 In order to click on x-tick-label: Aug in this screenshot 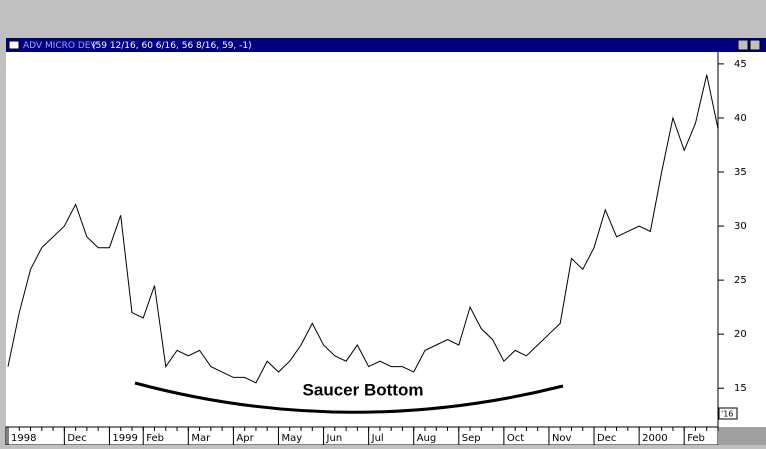, I will do `click(427, 438)`.